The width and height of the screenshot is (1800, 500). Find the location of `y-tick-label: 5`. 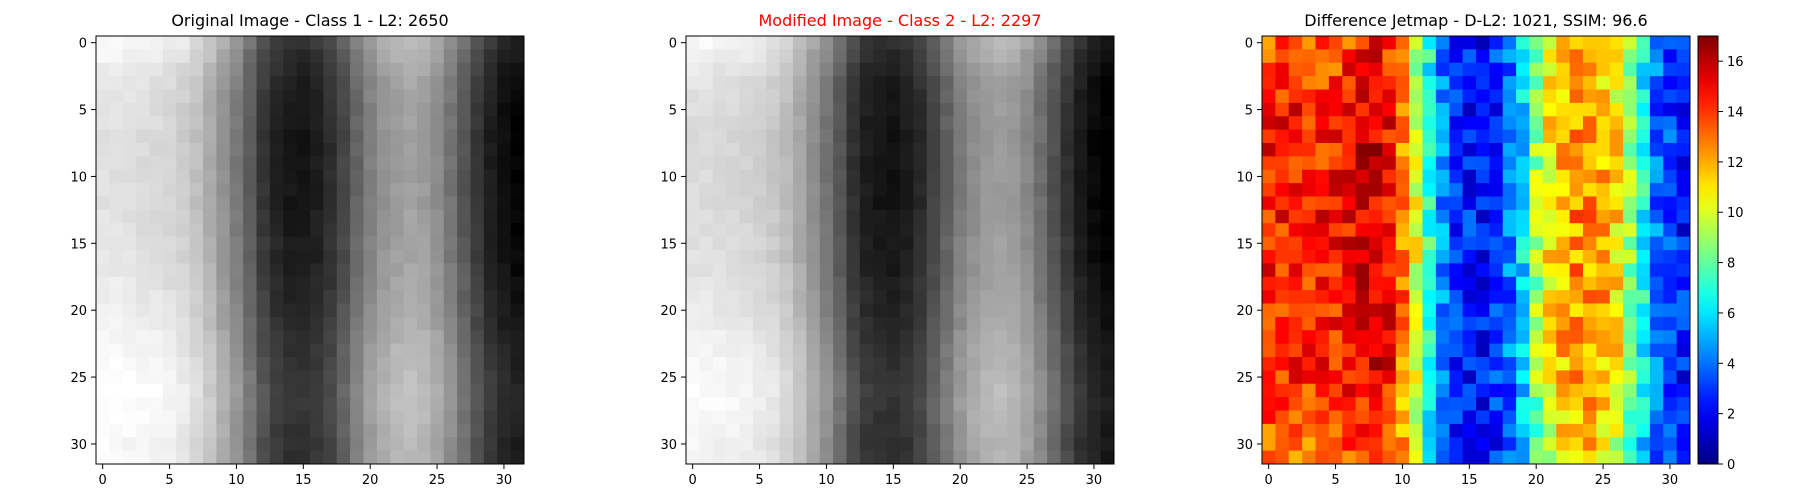

y-tick-label: 5 is located at coordinates (1249, 111).